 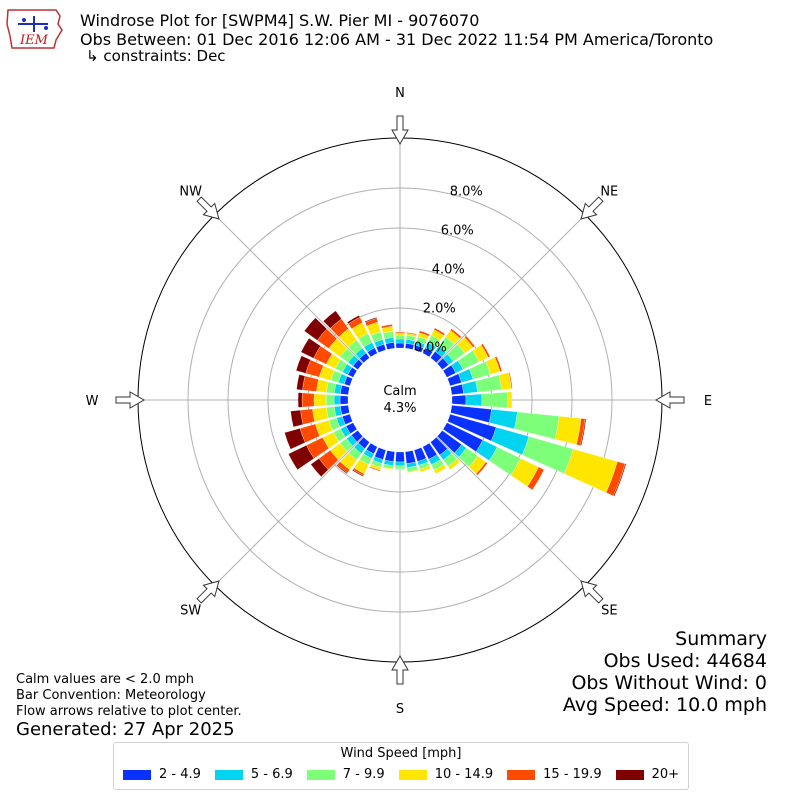 What do you see at coordinates (413, 471) in the screenshot?
I see `bar-dir170-bin3` at bounding box center [413, 471].